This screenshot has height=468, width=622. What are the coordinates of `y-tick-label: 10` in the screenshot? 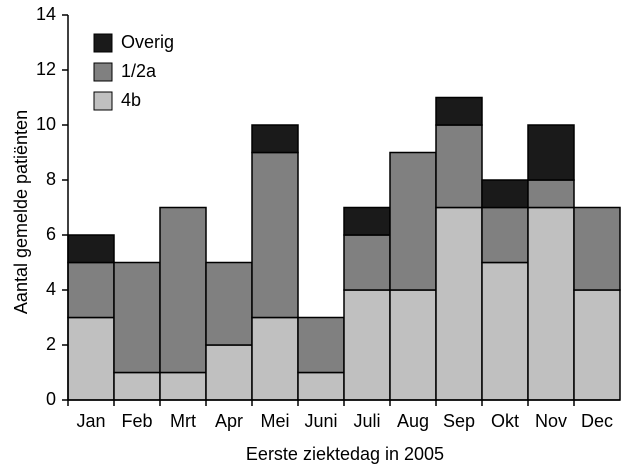 It's located at (46, 124).